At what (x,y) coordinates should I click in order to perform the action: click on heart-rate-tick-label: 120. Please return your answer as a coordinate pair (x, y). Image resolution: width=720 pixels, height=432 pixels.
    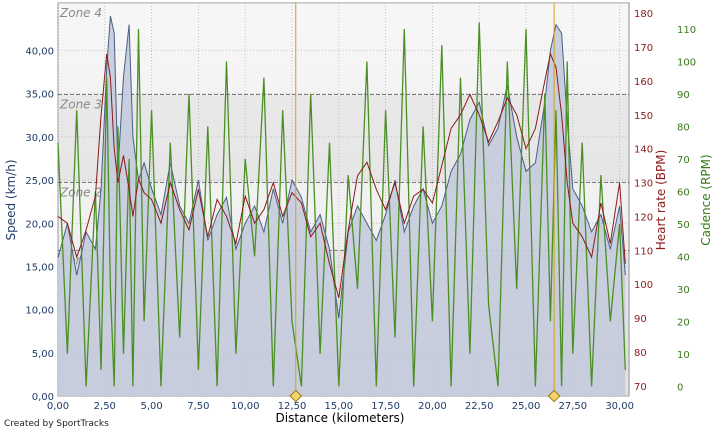
    Looking at the image, I should click on (643, 217).